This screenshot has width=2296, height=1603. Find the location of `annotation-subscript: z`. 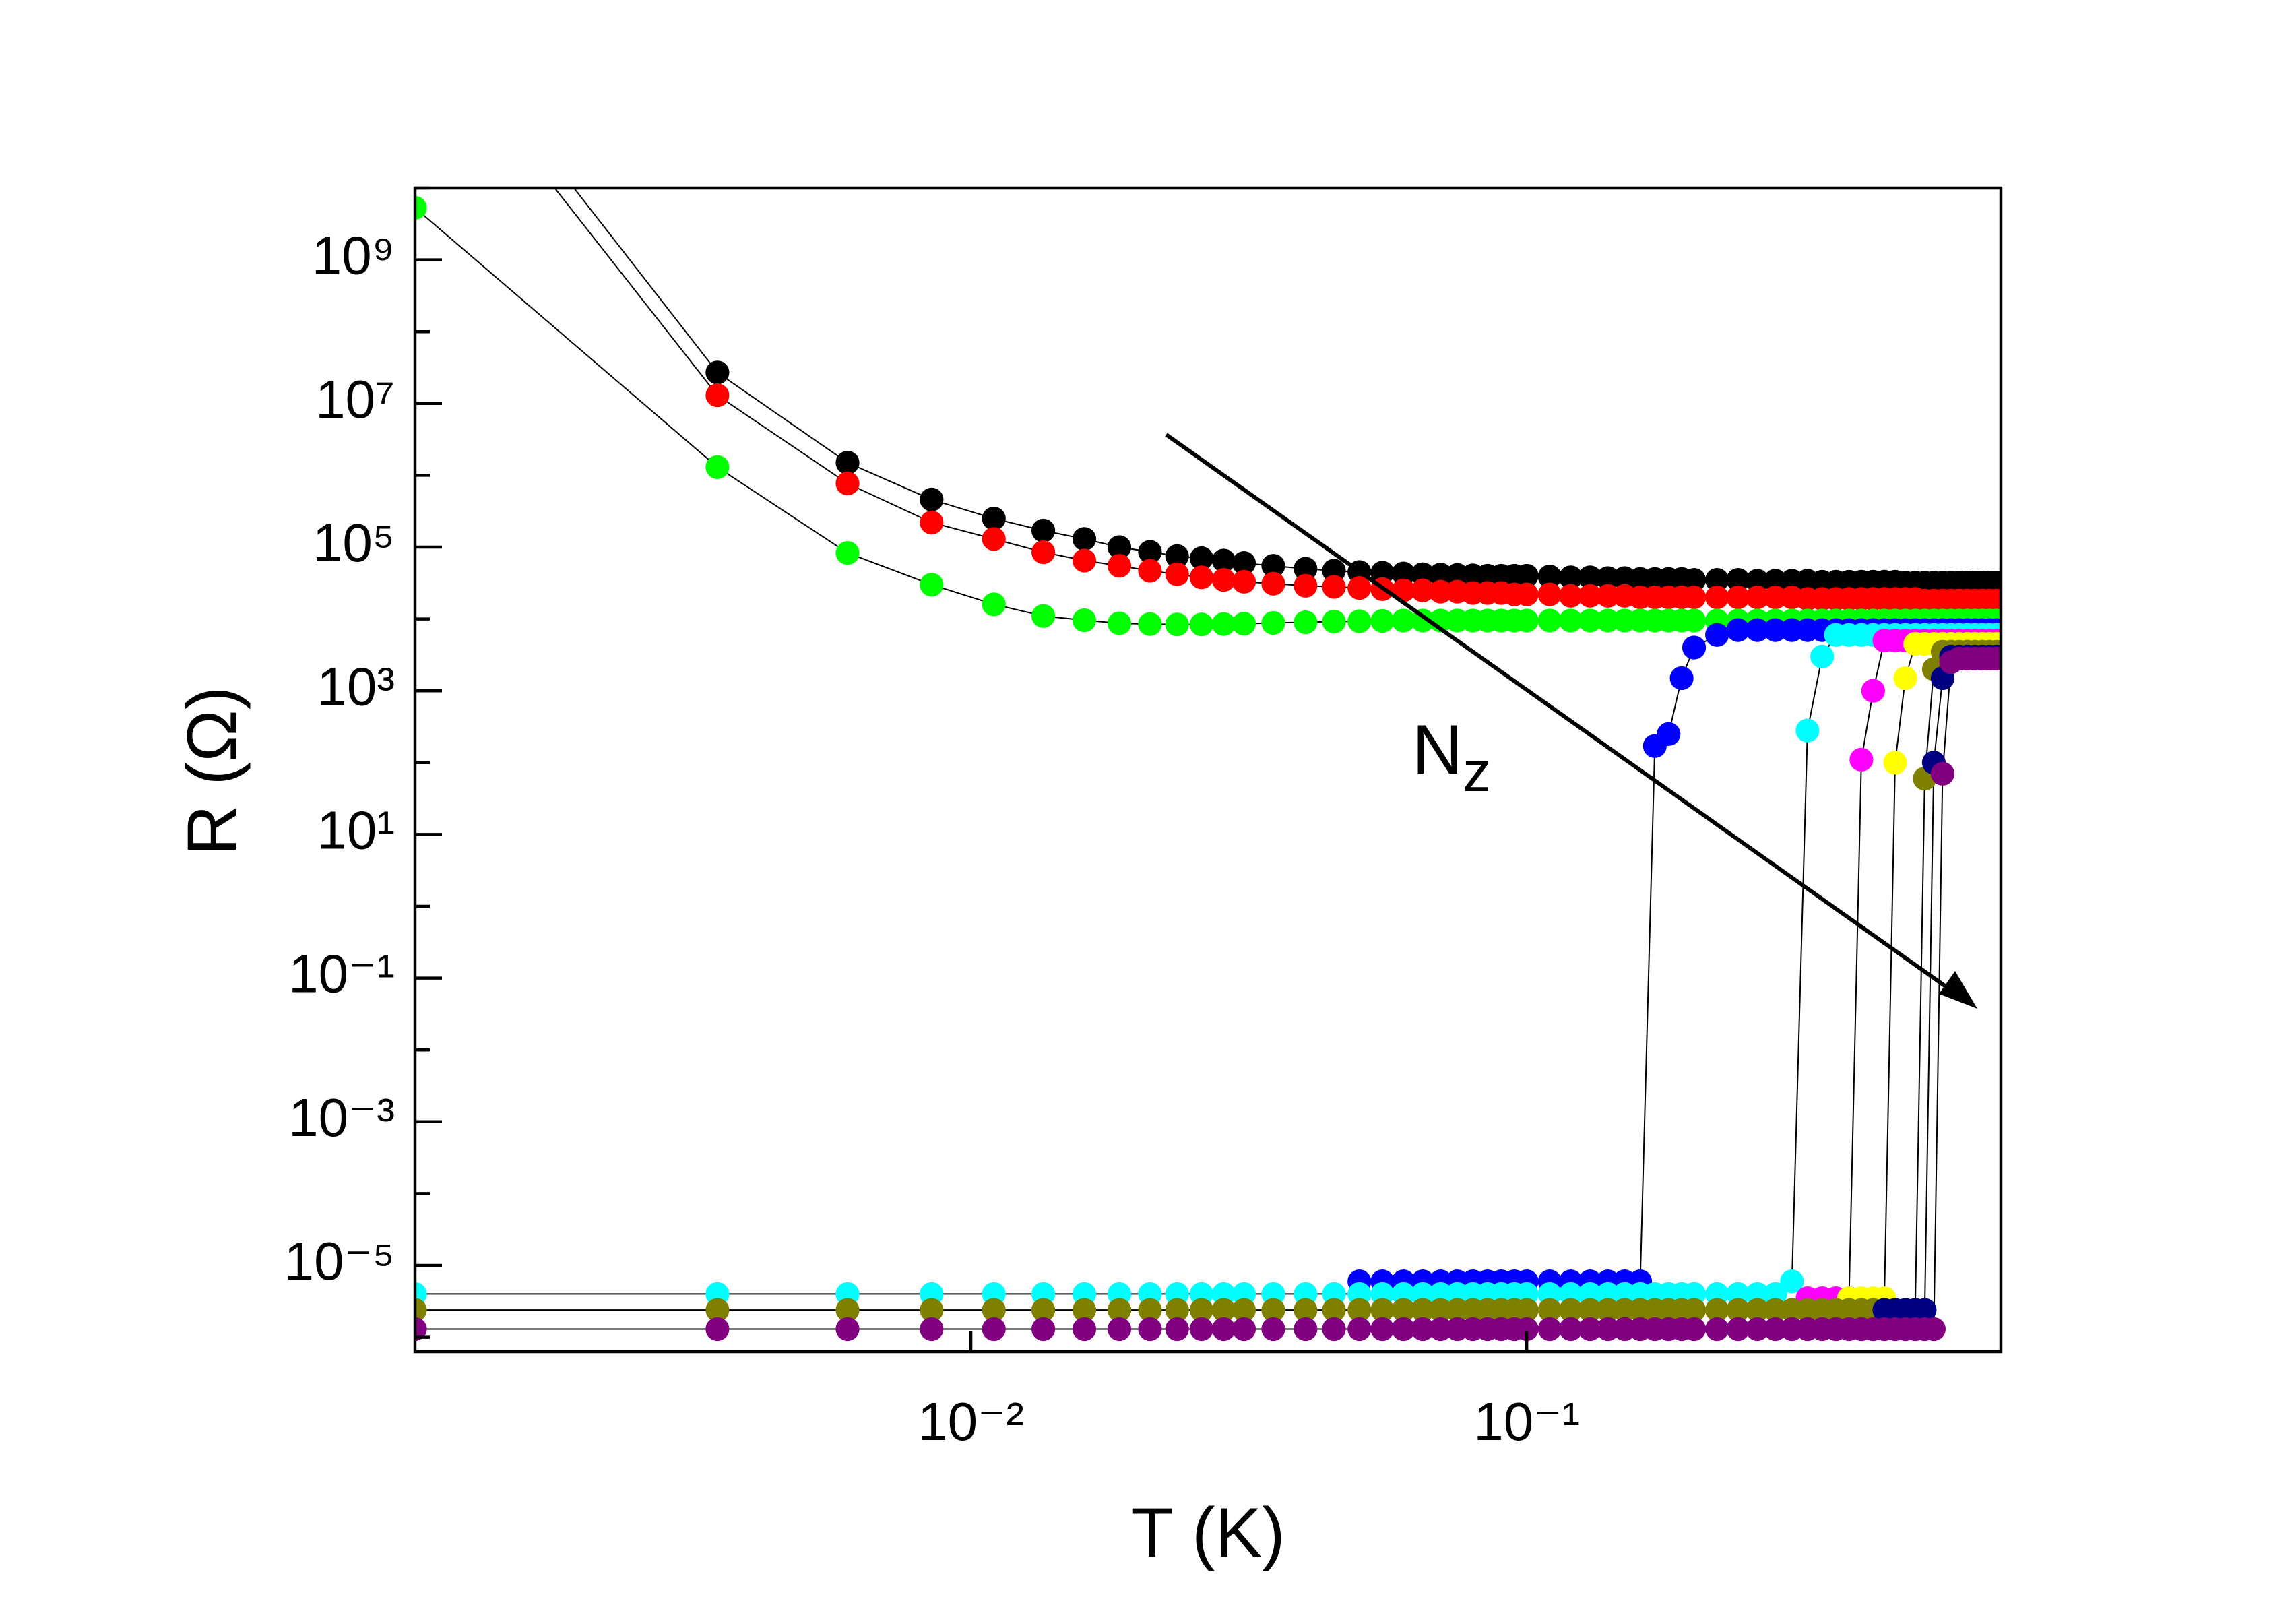

annotation-subscript: z is located at coordinates (1477, 771).